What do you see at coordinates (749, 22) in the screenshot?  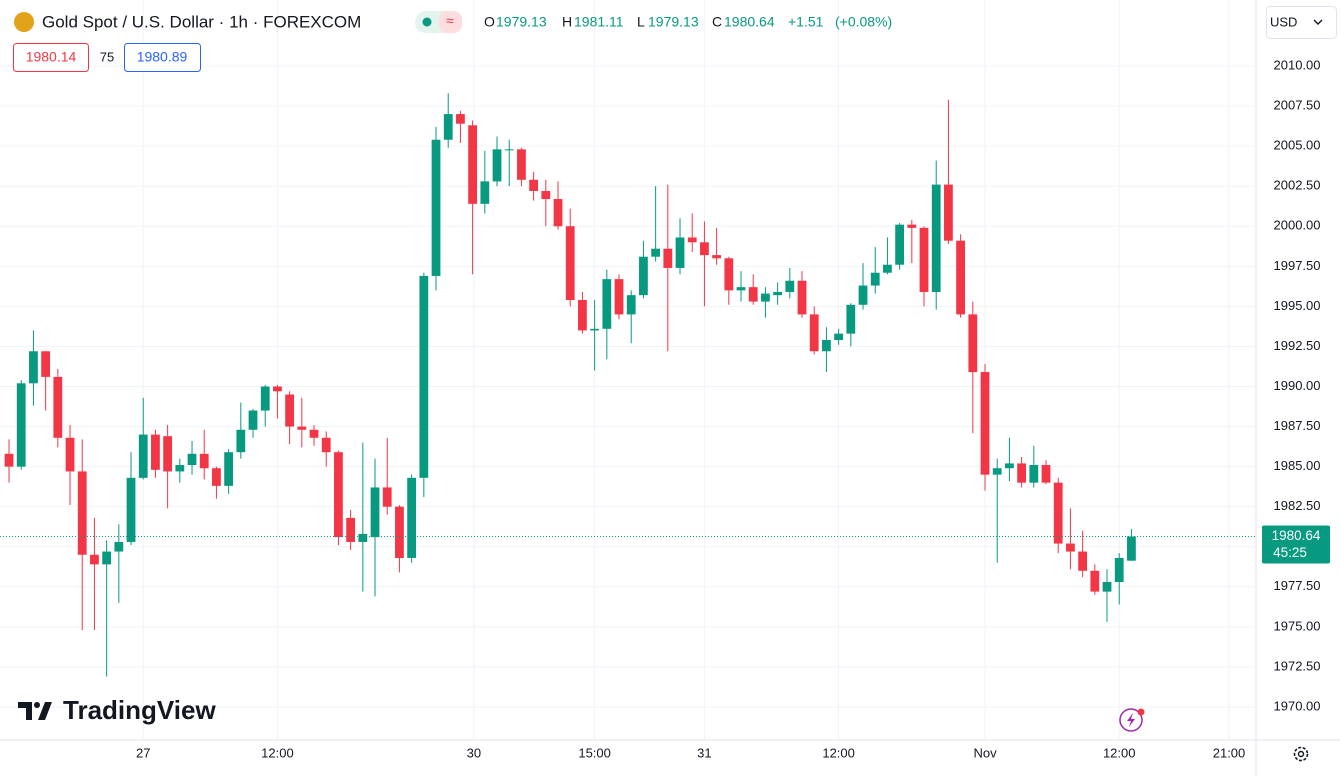 I see `close-value: 1980.64` at bounding box center [749, 22].